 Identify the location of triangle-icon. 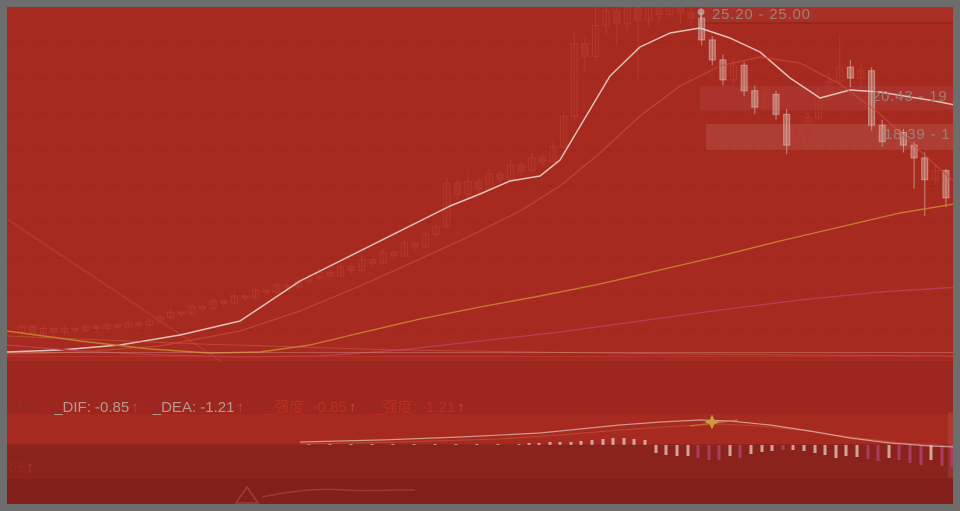
(247, 494).